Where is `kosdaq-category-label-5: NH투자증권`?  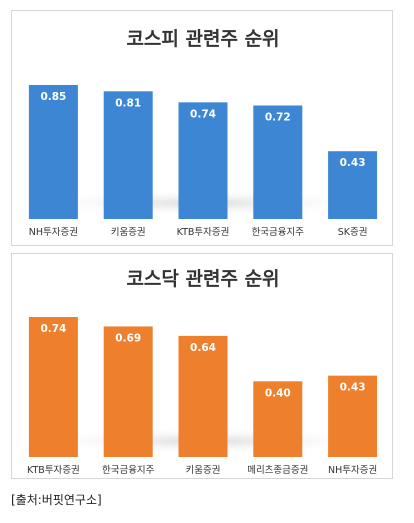 kosdaq-category-label-5: NH투자증권 is located at coordinates (352, 470).